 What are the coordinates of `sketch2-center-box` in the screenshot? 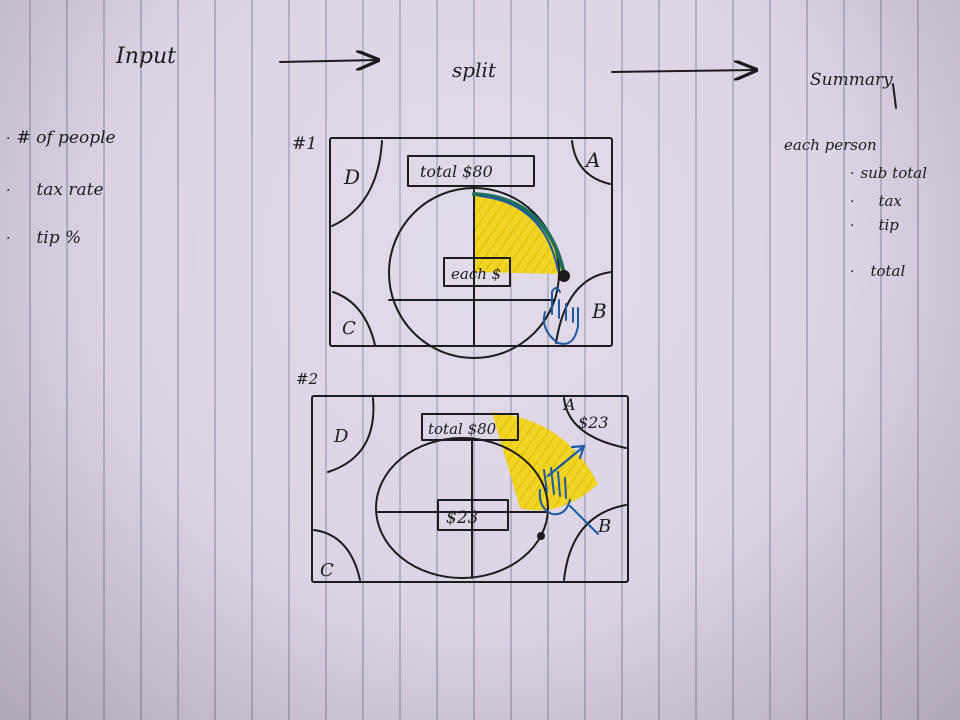 It's located at (473, 515).